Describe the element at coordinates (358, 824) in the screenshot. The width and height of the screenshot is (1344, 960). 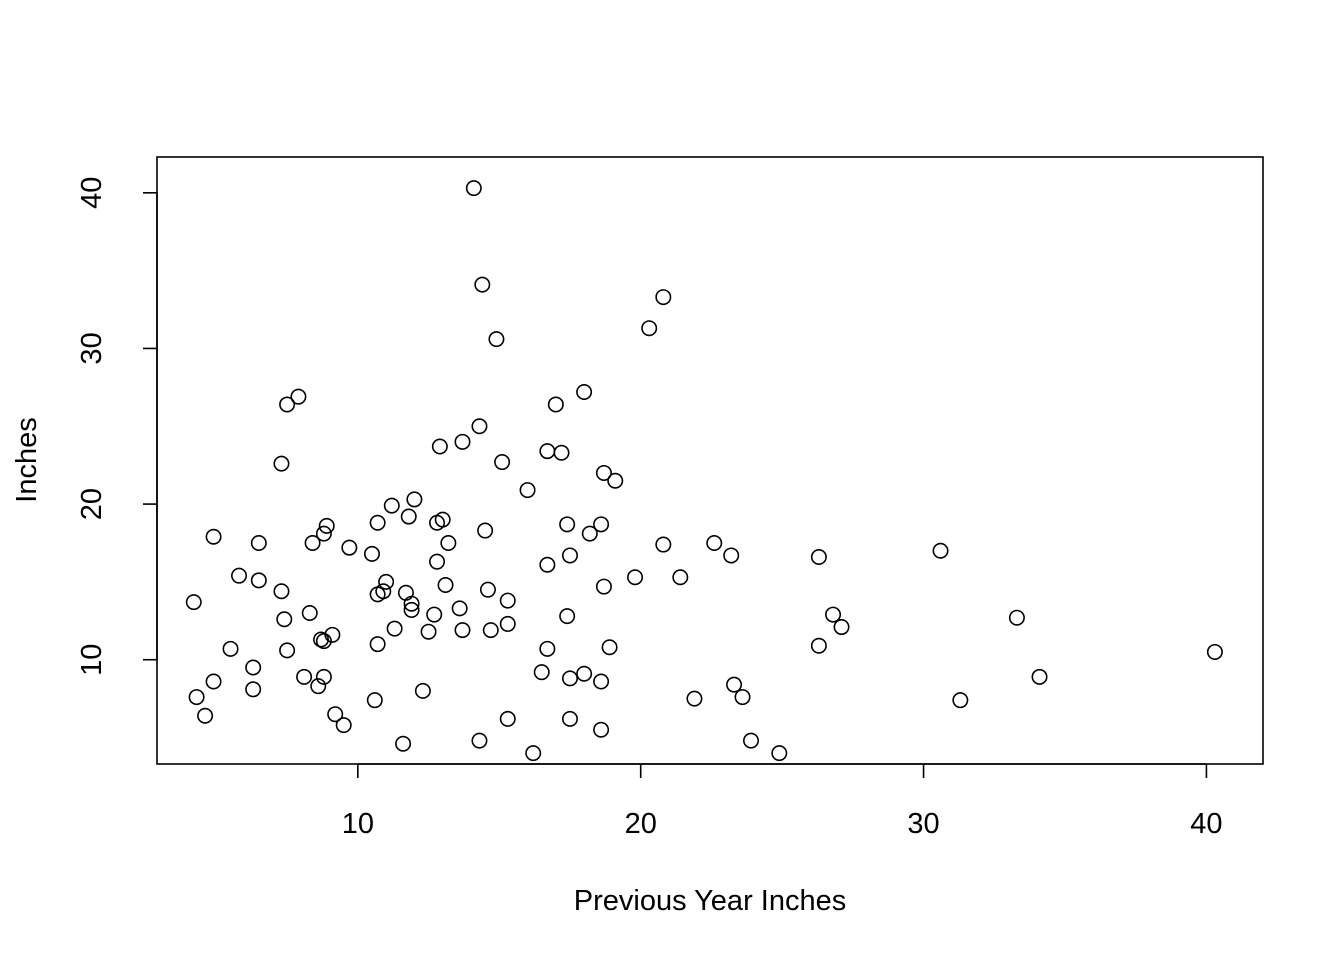
I see `x-tick-label: 10` at that location.